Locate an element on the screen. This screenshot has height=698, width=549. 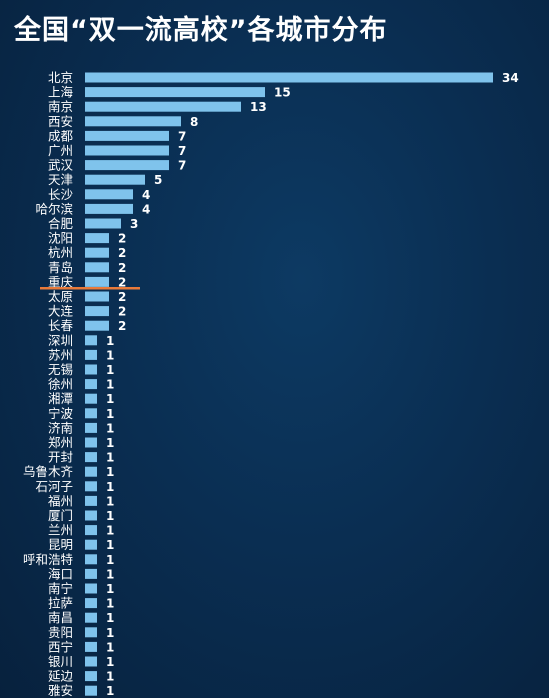
data-label: 3 is located at coordinates (134, 224).